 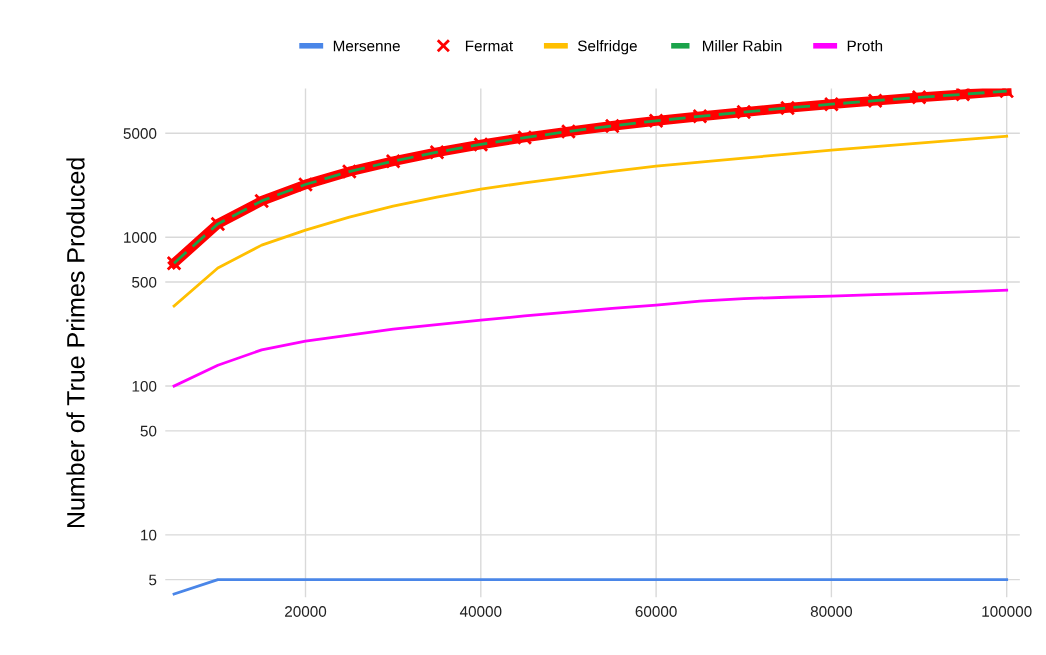 What do you see at coordinates (75, 343) in the screenshot?
I see `y-axis-title: Number of True Primes Produced` at bounding box center [75, 343].